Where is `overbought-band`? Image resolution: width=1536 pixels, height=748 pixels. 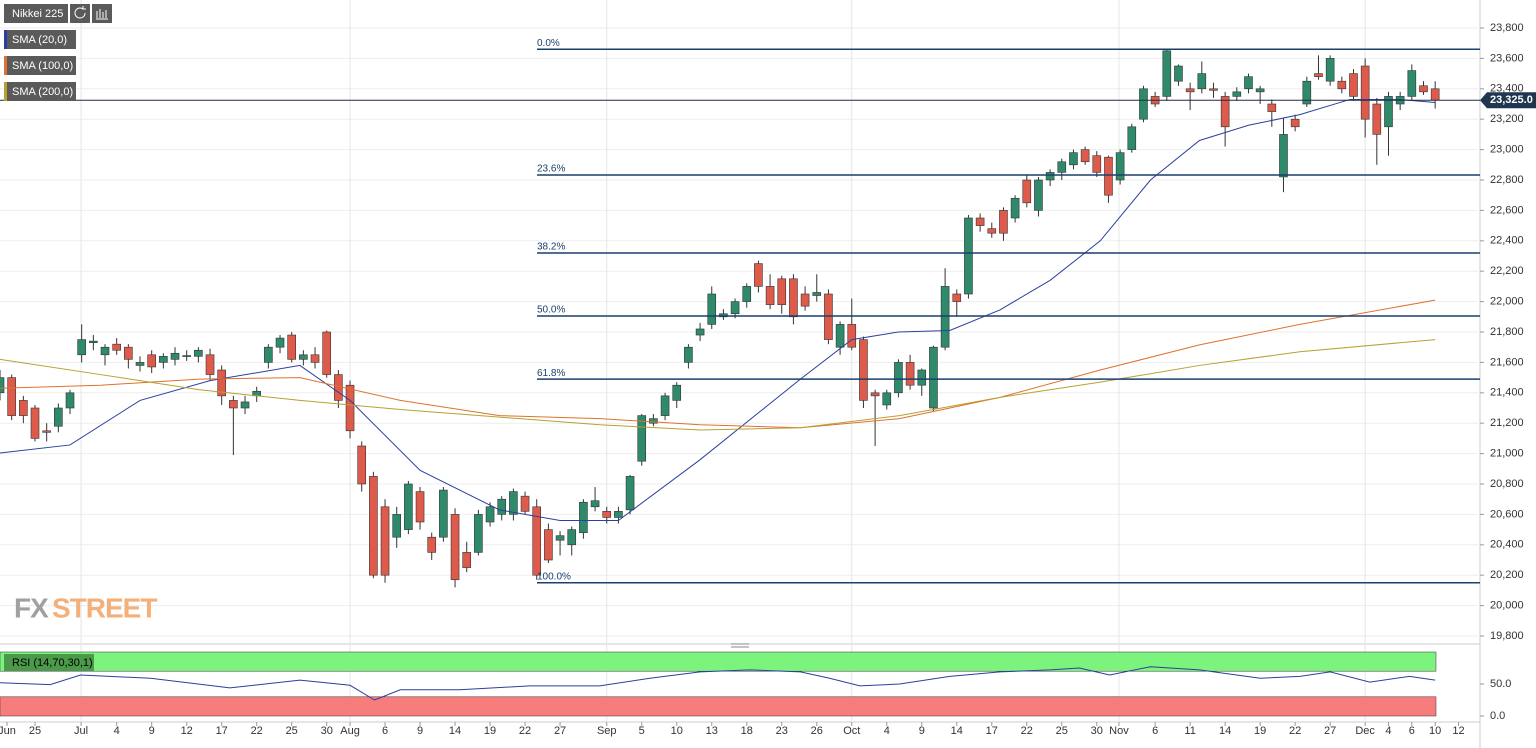 overbought-band is located at coordinates (718, 661).